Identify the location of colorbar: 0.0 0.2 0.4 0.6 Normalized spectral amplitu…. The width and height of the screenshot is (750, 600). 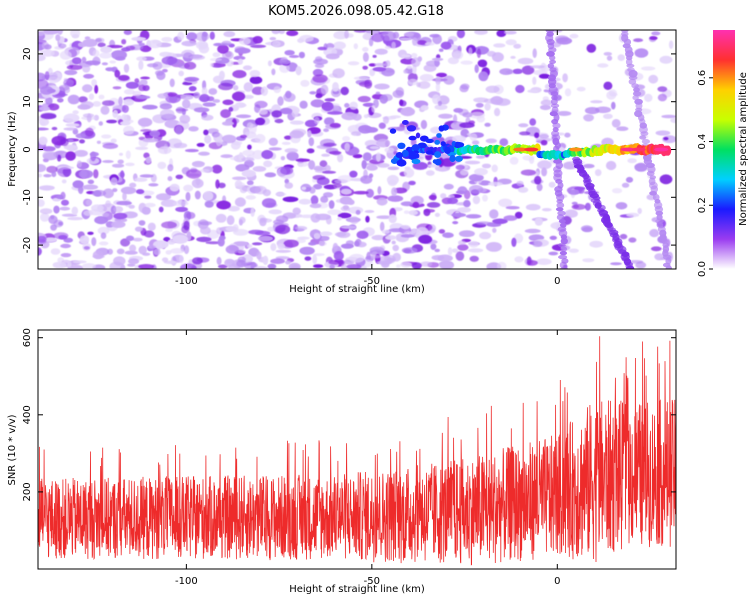
(723, 153).